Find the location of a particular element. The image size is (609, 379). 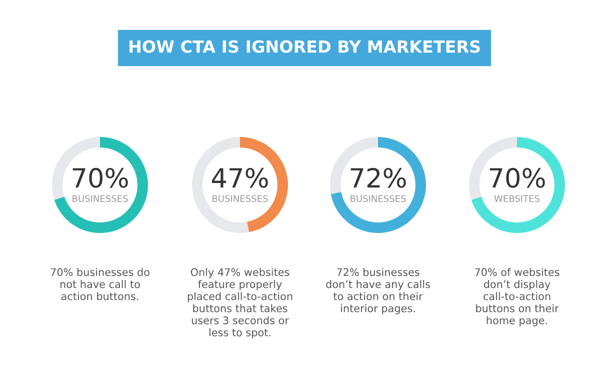

text: 70% businesses do not have call to action buttons. is located at coordinates (100, 284).